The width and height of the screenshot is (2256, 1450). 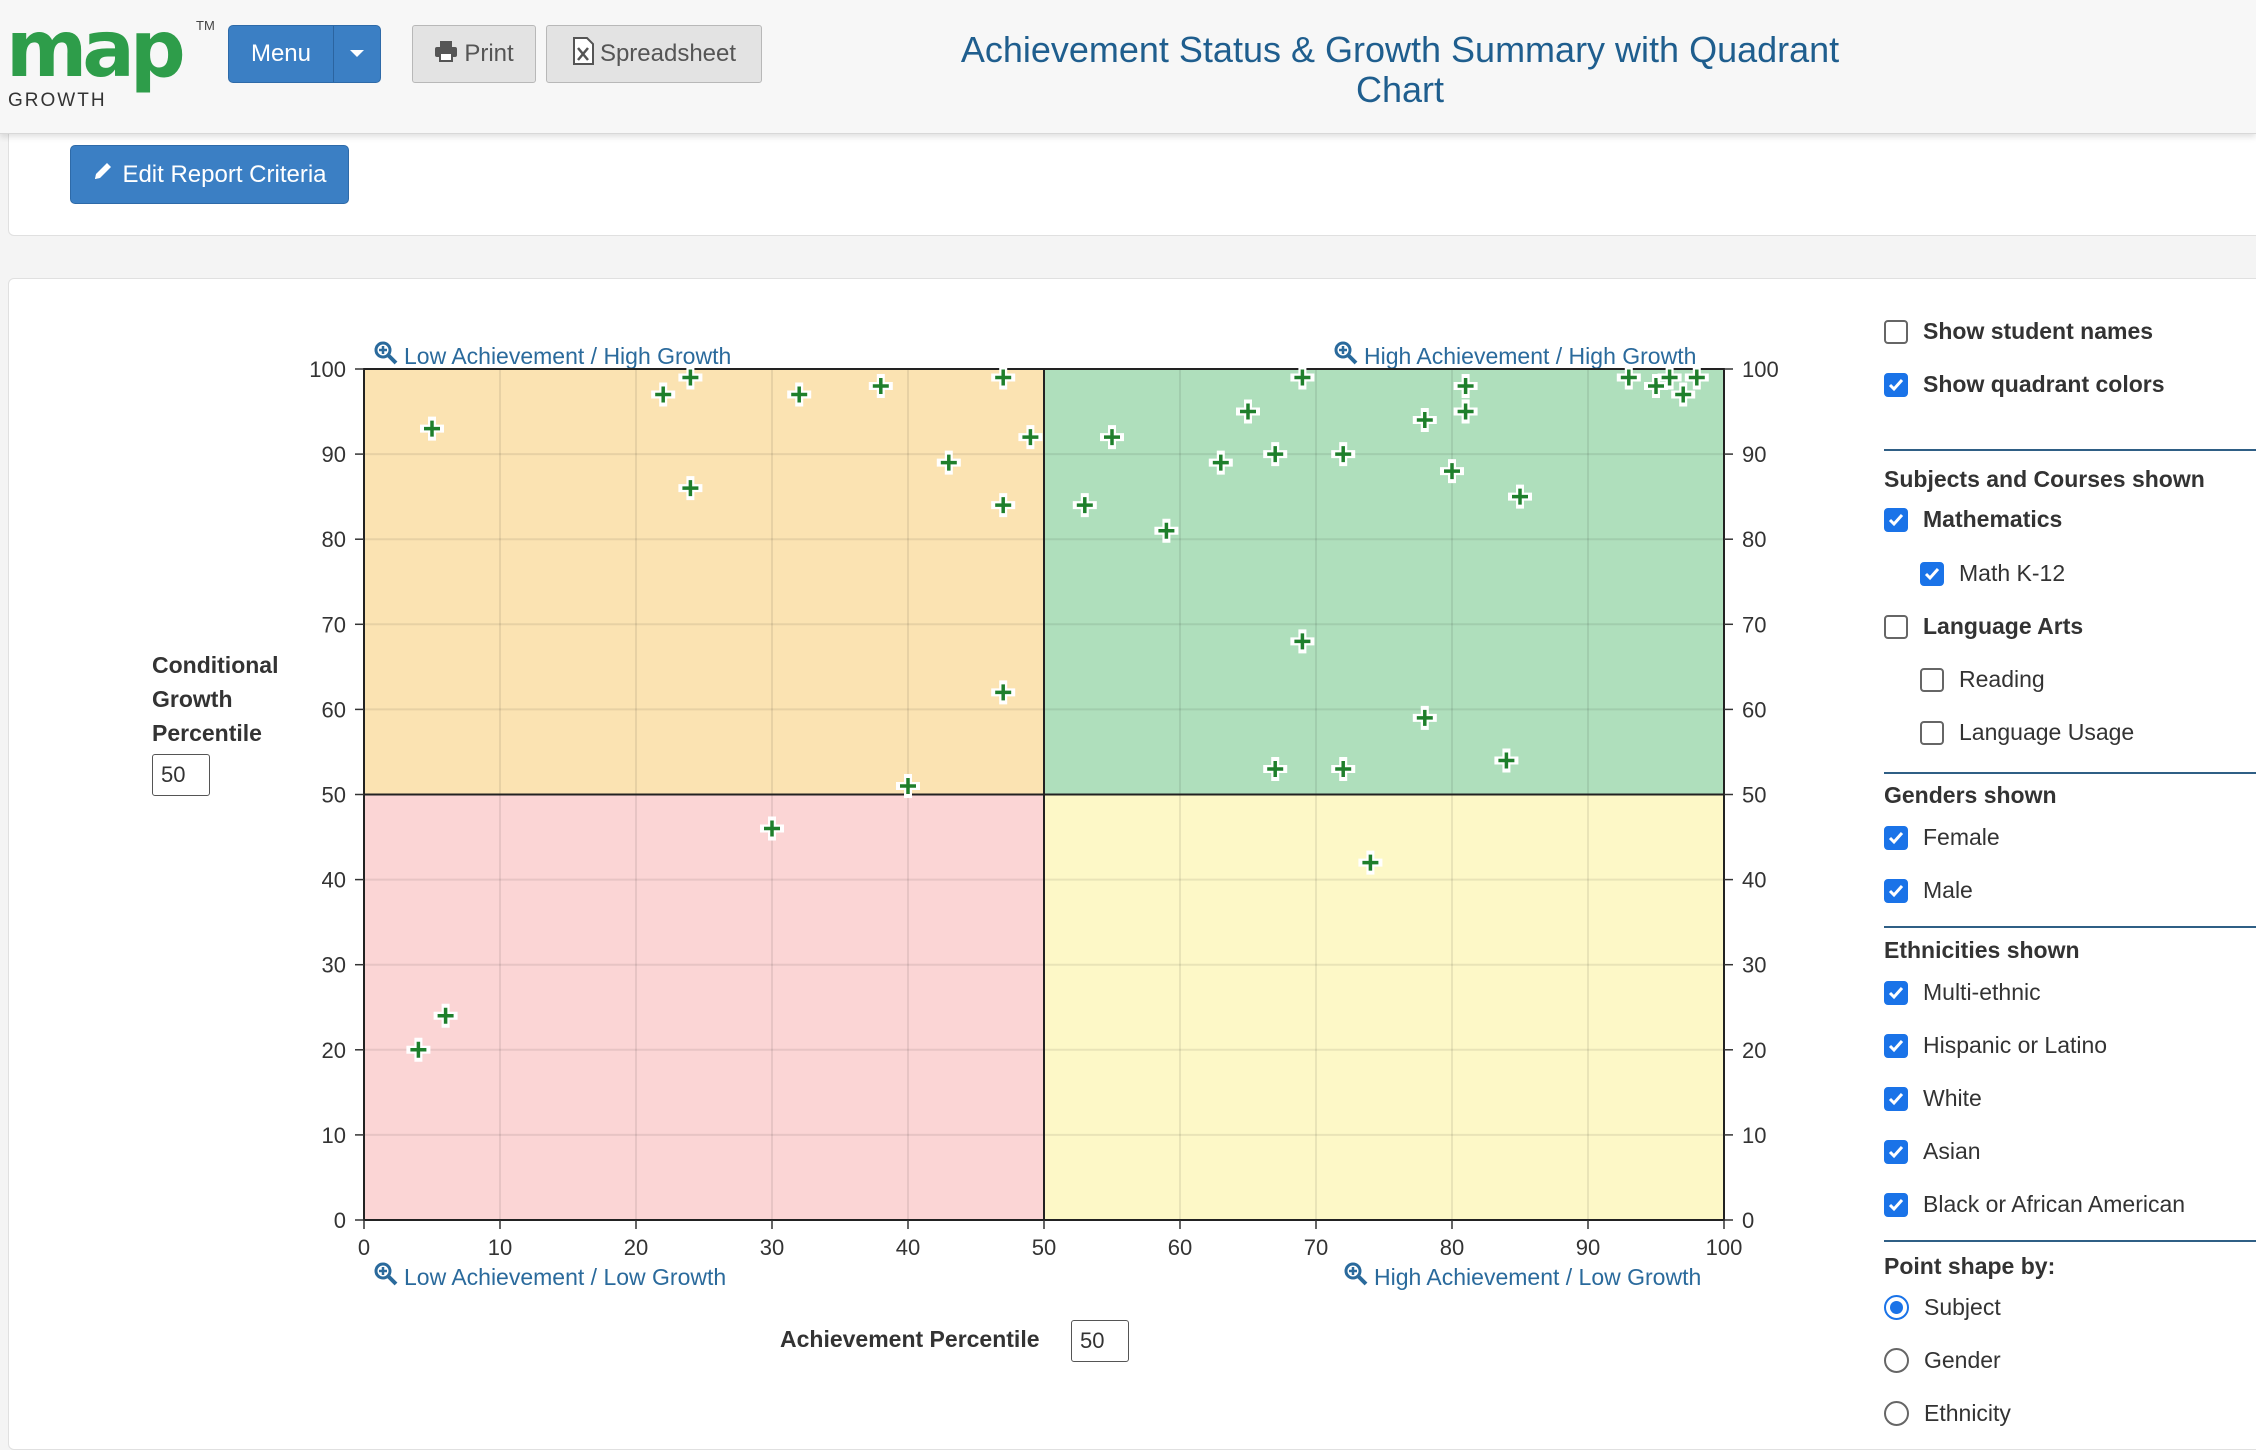 What do you see at coordinates (334, 709) in the screenshot?
I see `y-tick-label: 60` at bounding box center [334, 709].